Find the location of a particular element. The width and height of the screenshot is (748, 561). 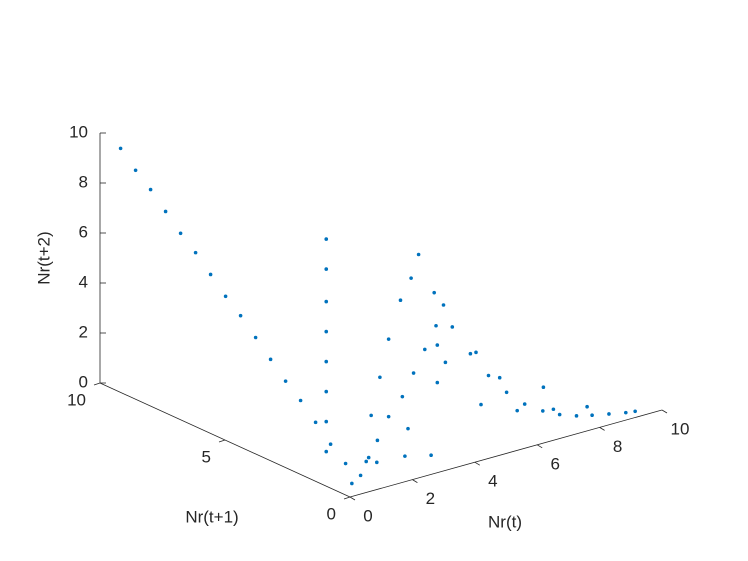

z-tick-label: 2 is located at coordinates (83, 331).